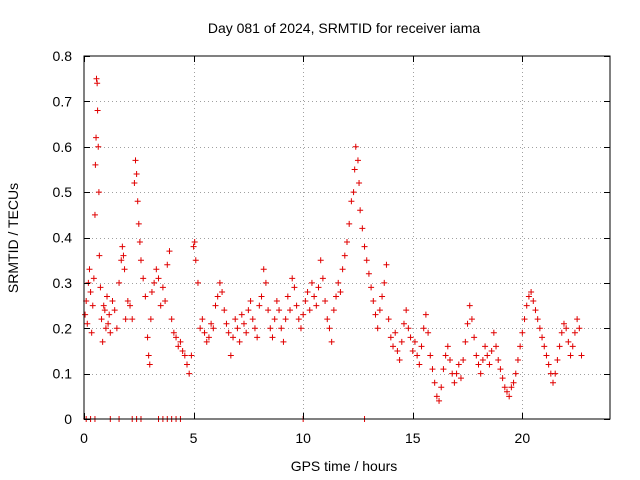 This screenshot has width=640, height=480. Describe the element at coordinates (63, 283) in the screenshot. I see `y-tick-label: 0.3` at that location.